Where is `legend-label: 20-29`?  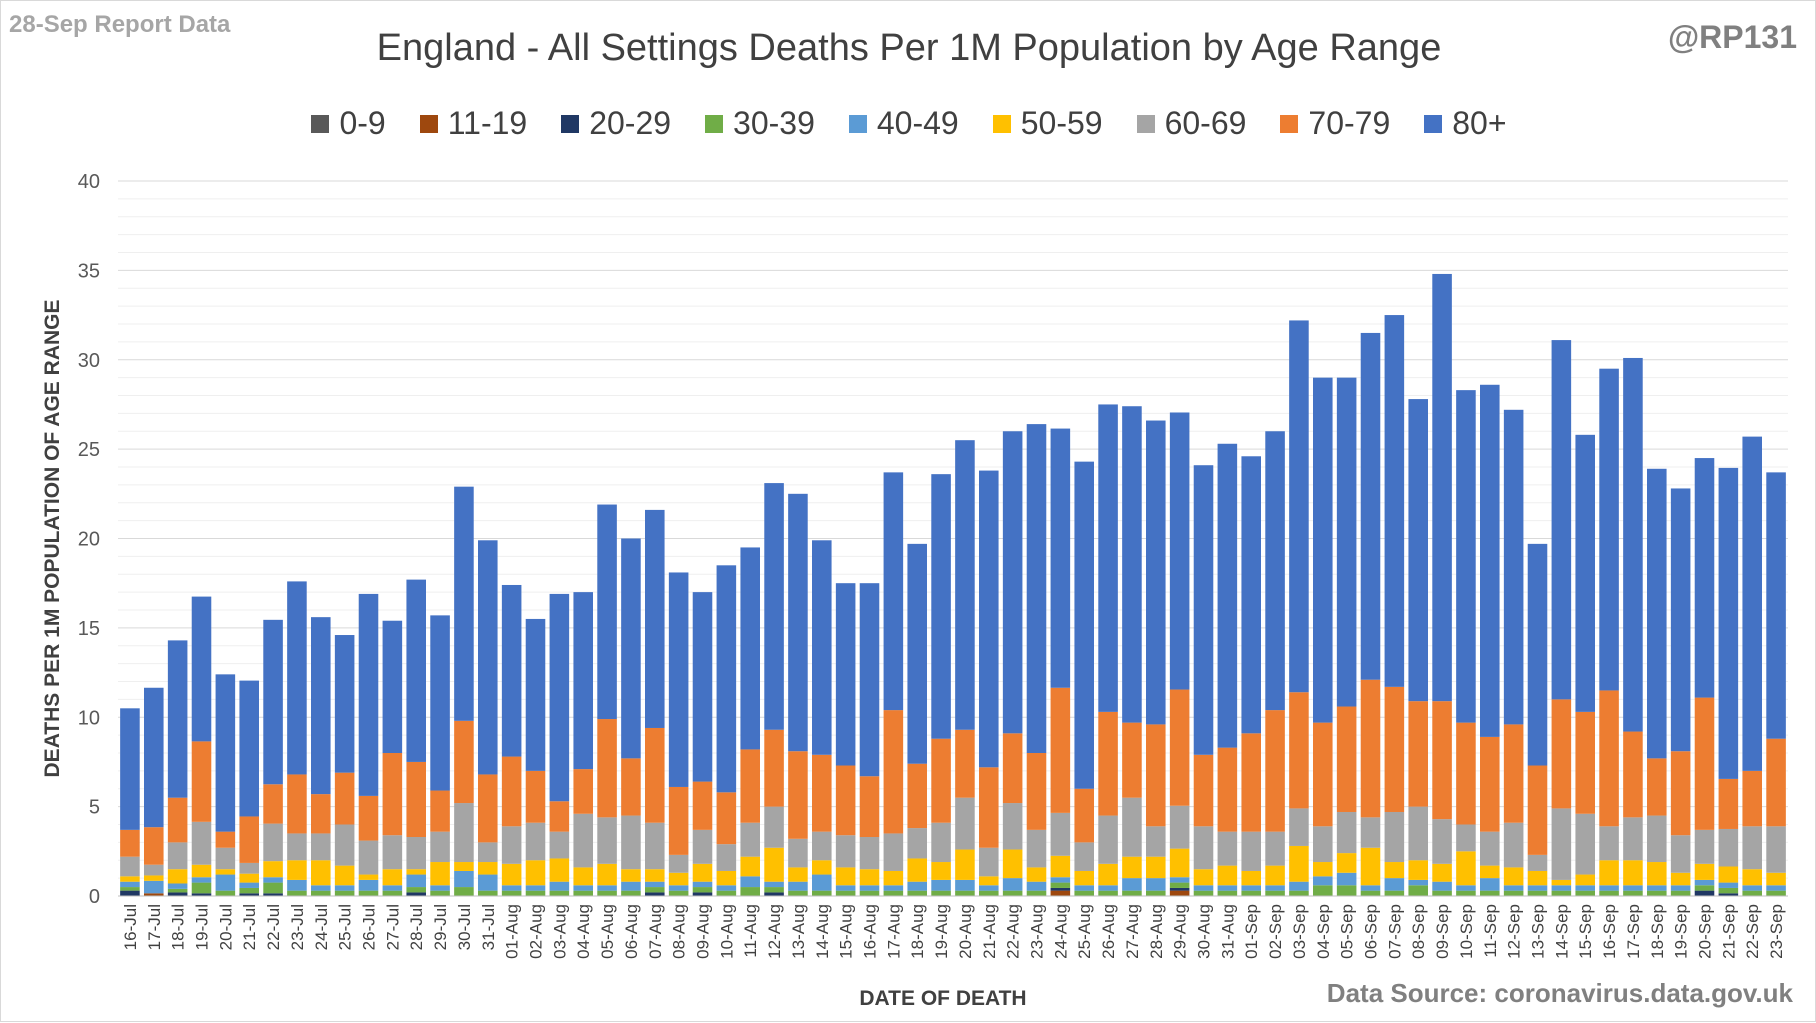 legend-label: 20-29 is located at coordinates (630, 123).